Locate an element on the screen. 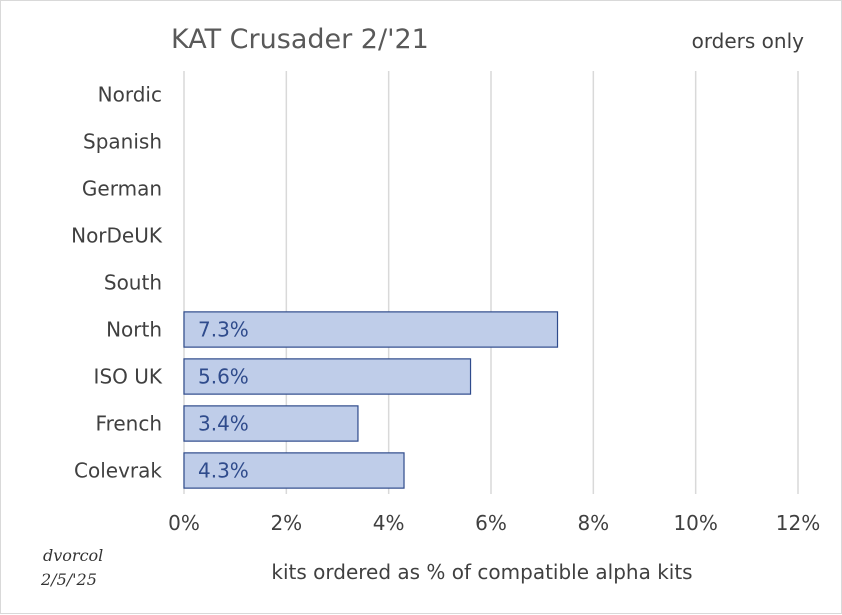 This screenshot has width=842, height=615. x-tick-label: 2% is located at coordinates (286, 523).